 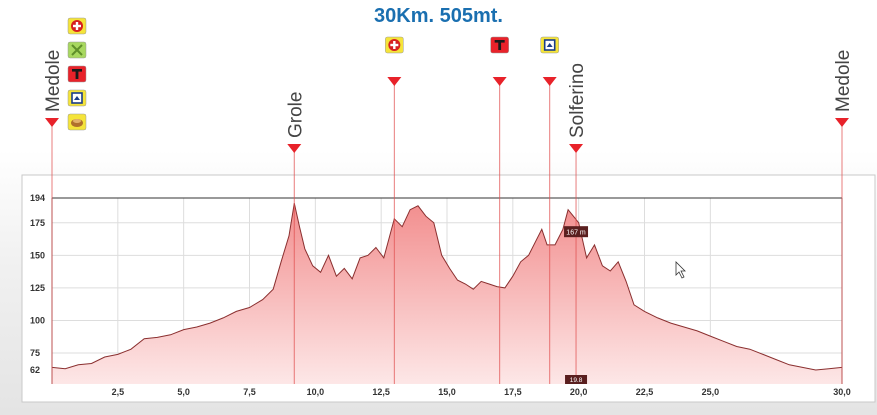 I want to click on x-tick-label: 7,5, so click(x=249, y=392).